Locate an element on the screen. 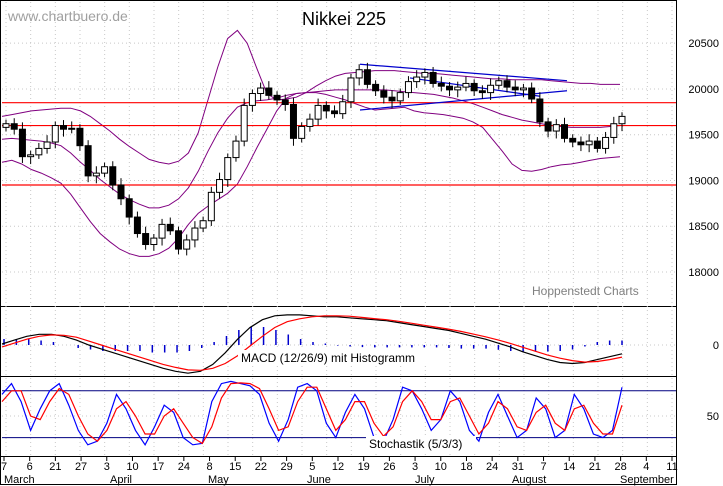 This screenshot has width=723, height=486. x-tick-label: 21 is located at coordinates (595, 467).